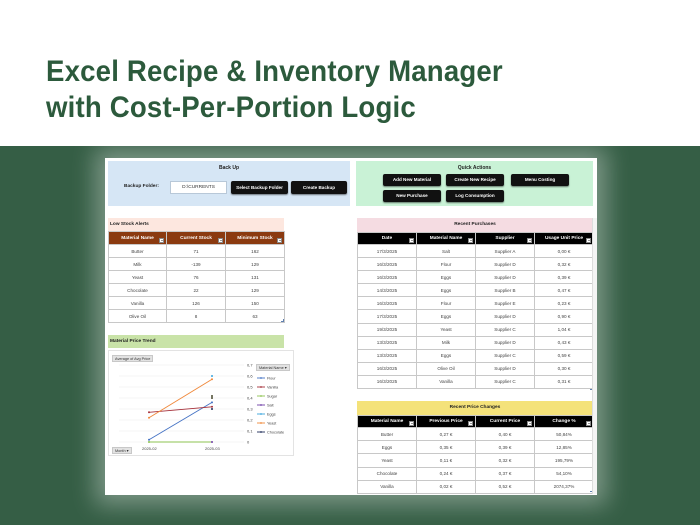 This screenshot has height=525, width=700. I want to click on cell: 19/3/2025, so click(387, 329).